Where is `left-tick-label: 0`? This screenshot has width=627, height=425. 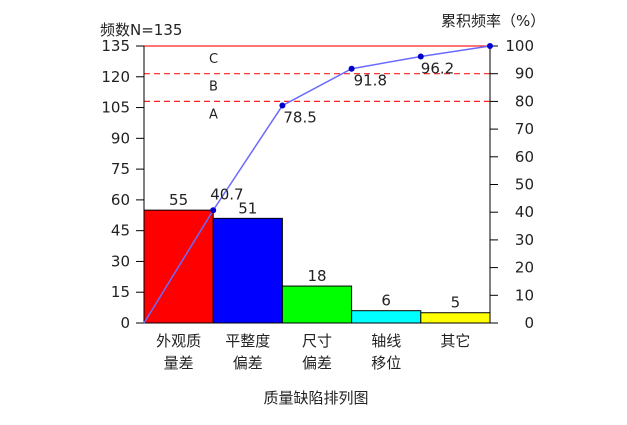
left-tick-label: 0 is located at coordinates (125, 323).